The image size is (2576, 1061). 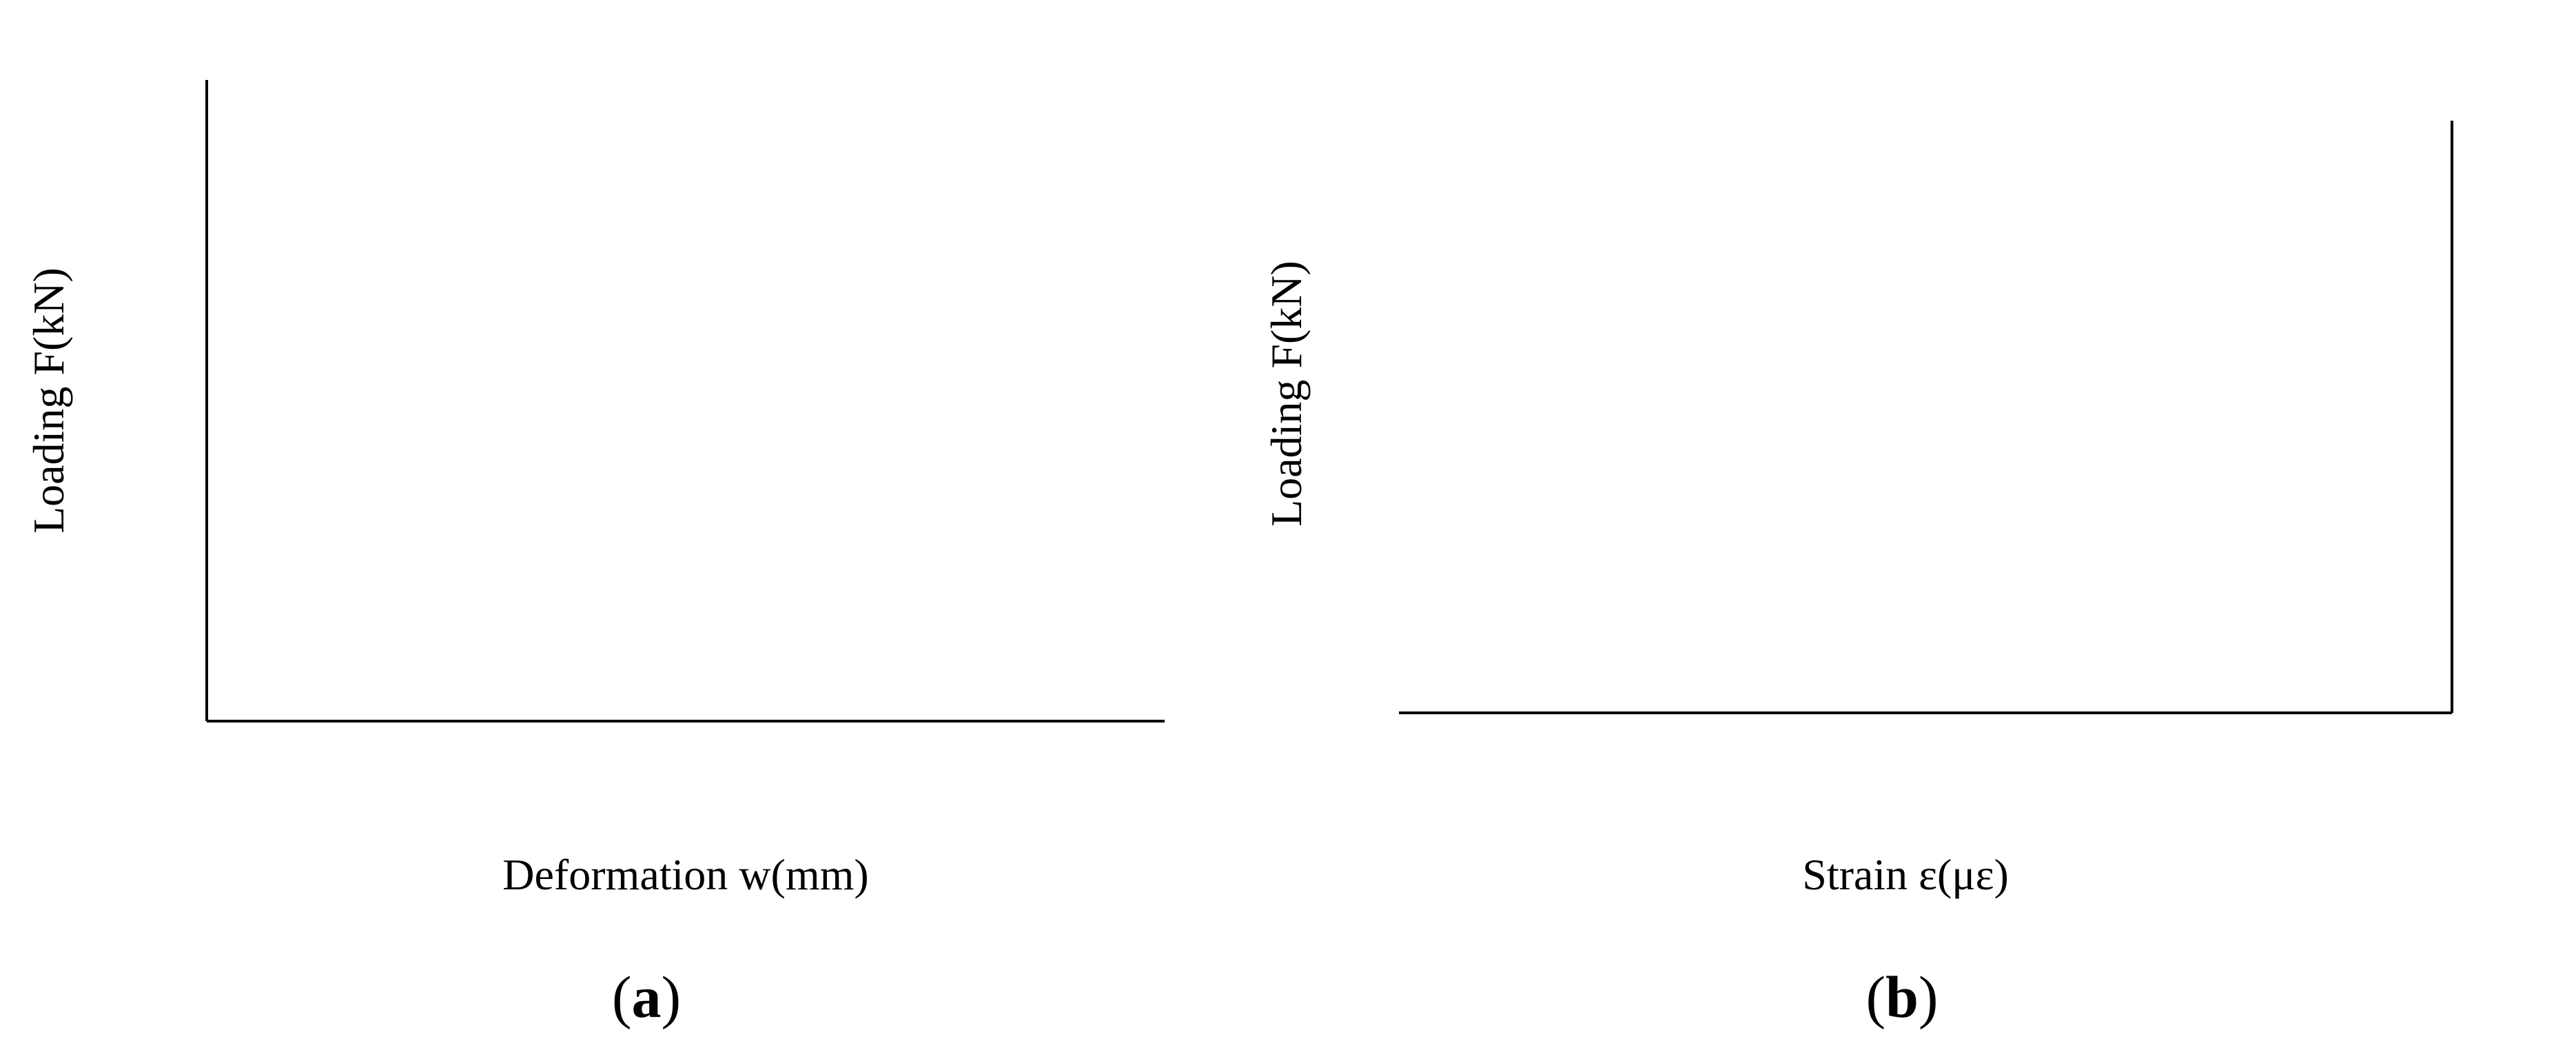 I want to click on chart-a-x-axis-title: Deformation w(mm), so click(x=685, y=875).